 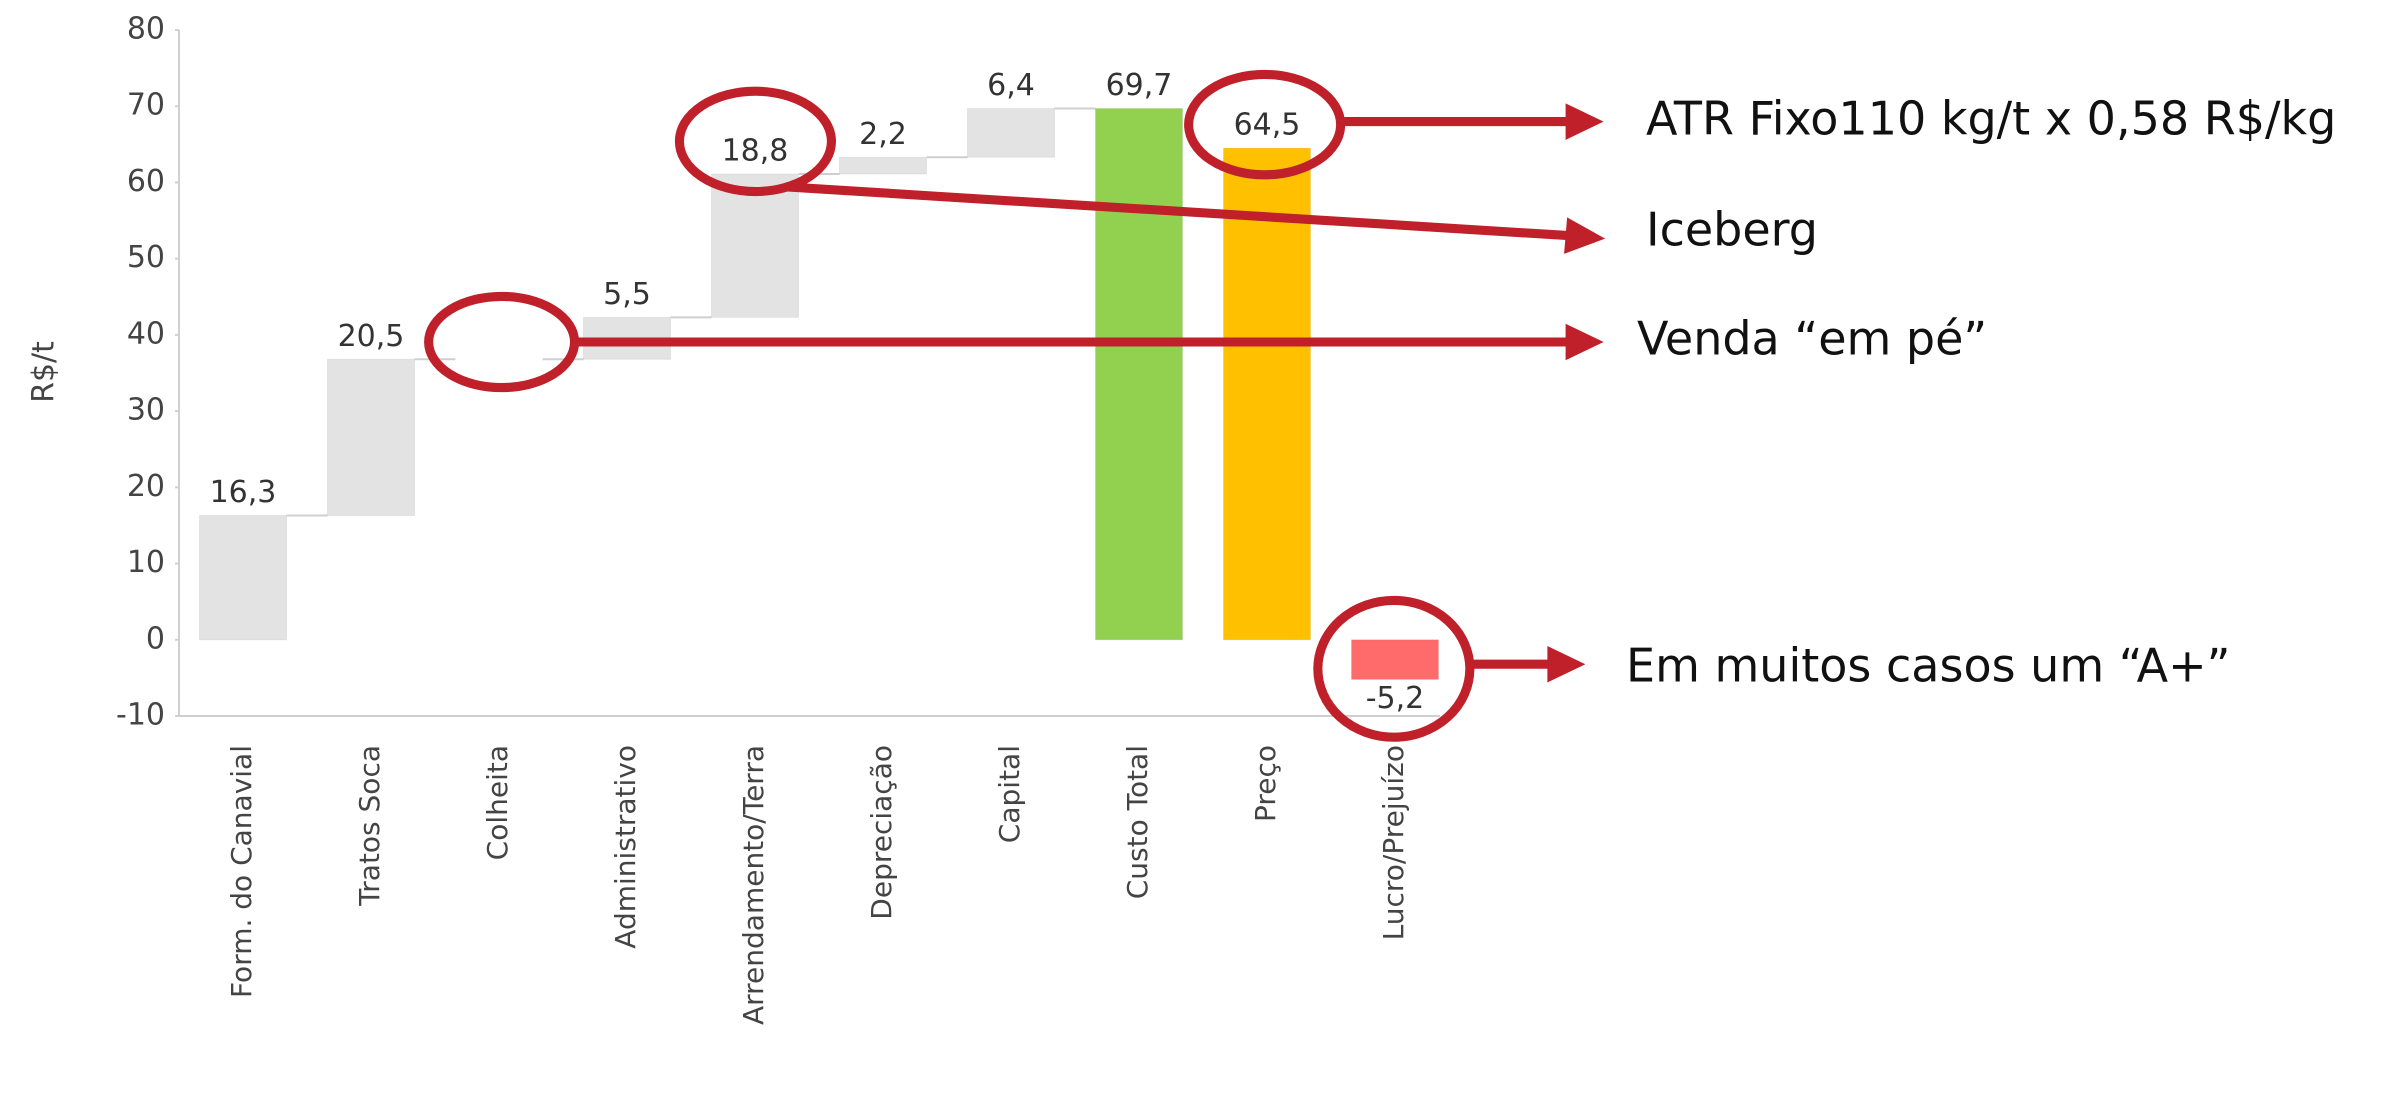 What do you see at coordinates (371, 336) in the screenshot?
I see `value-label: 20,5` at bounding box center [371, 336].